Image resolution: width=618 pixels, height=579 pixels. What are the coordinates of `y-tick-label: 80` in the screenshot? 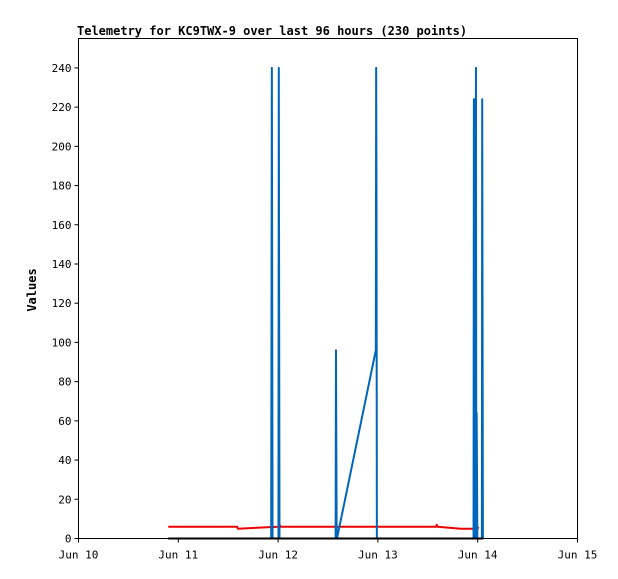 It's located at (64, 382).